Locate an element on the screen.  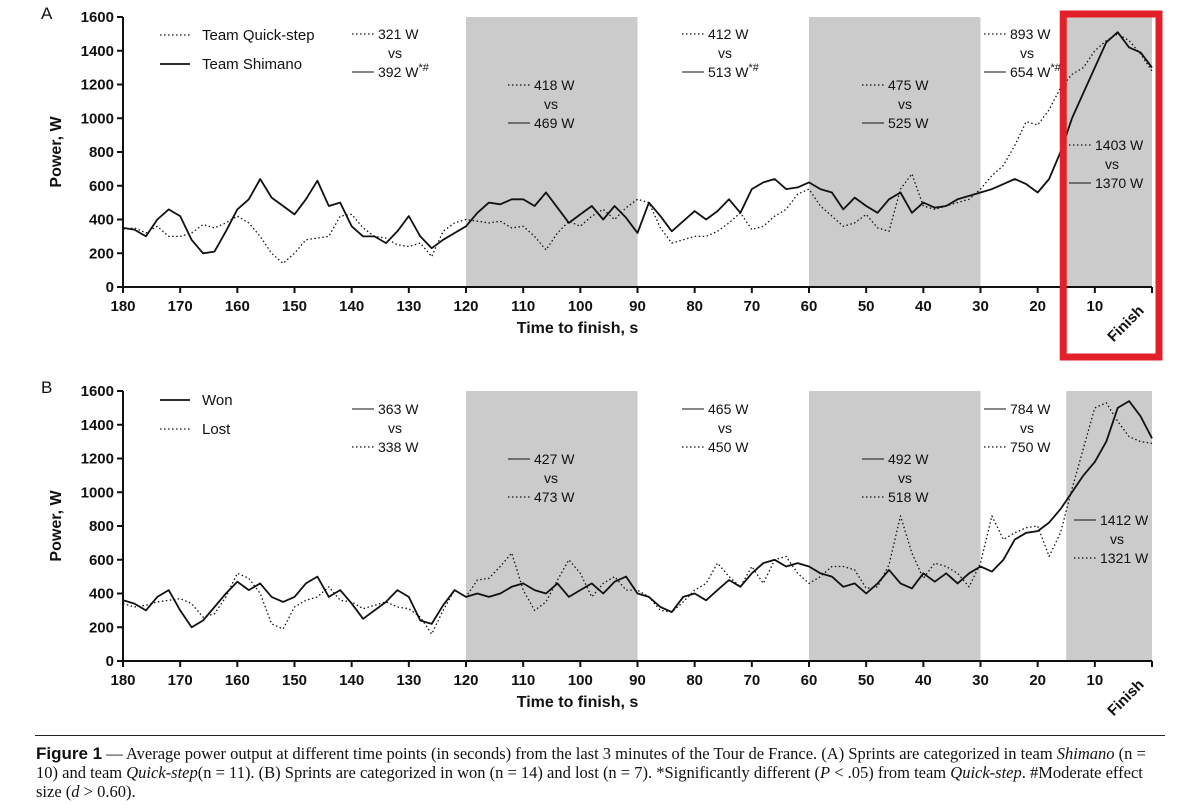
legend-label: Won is located at coordinates (217, 400).